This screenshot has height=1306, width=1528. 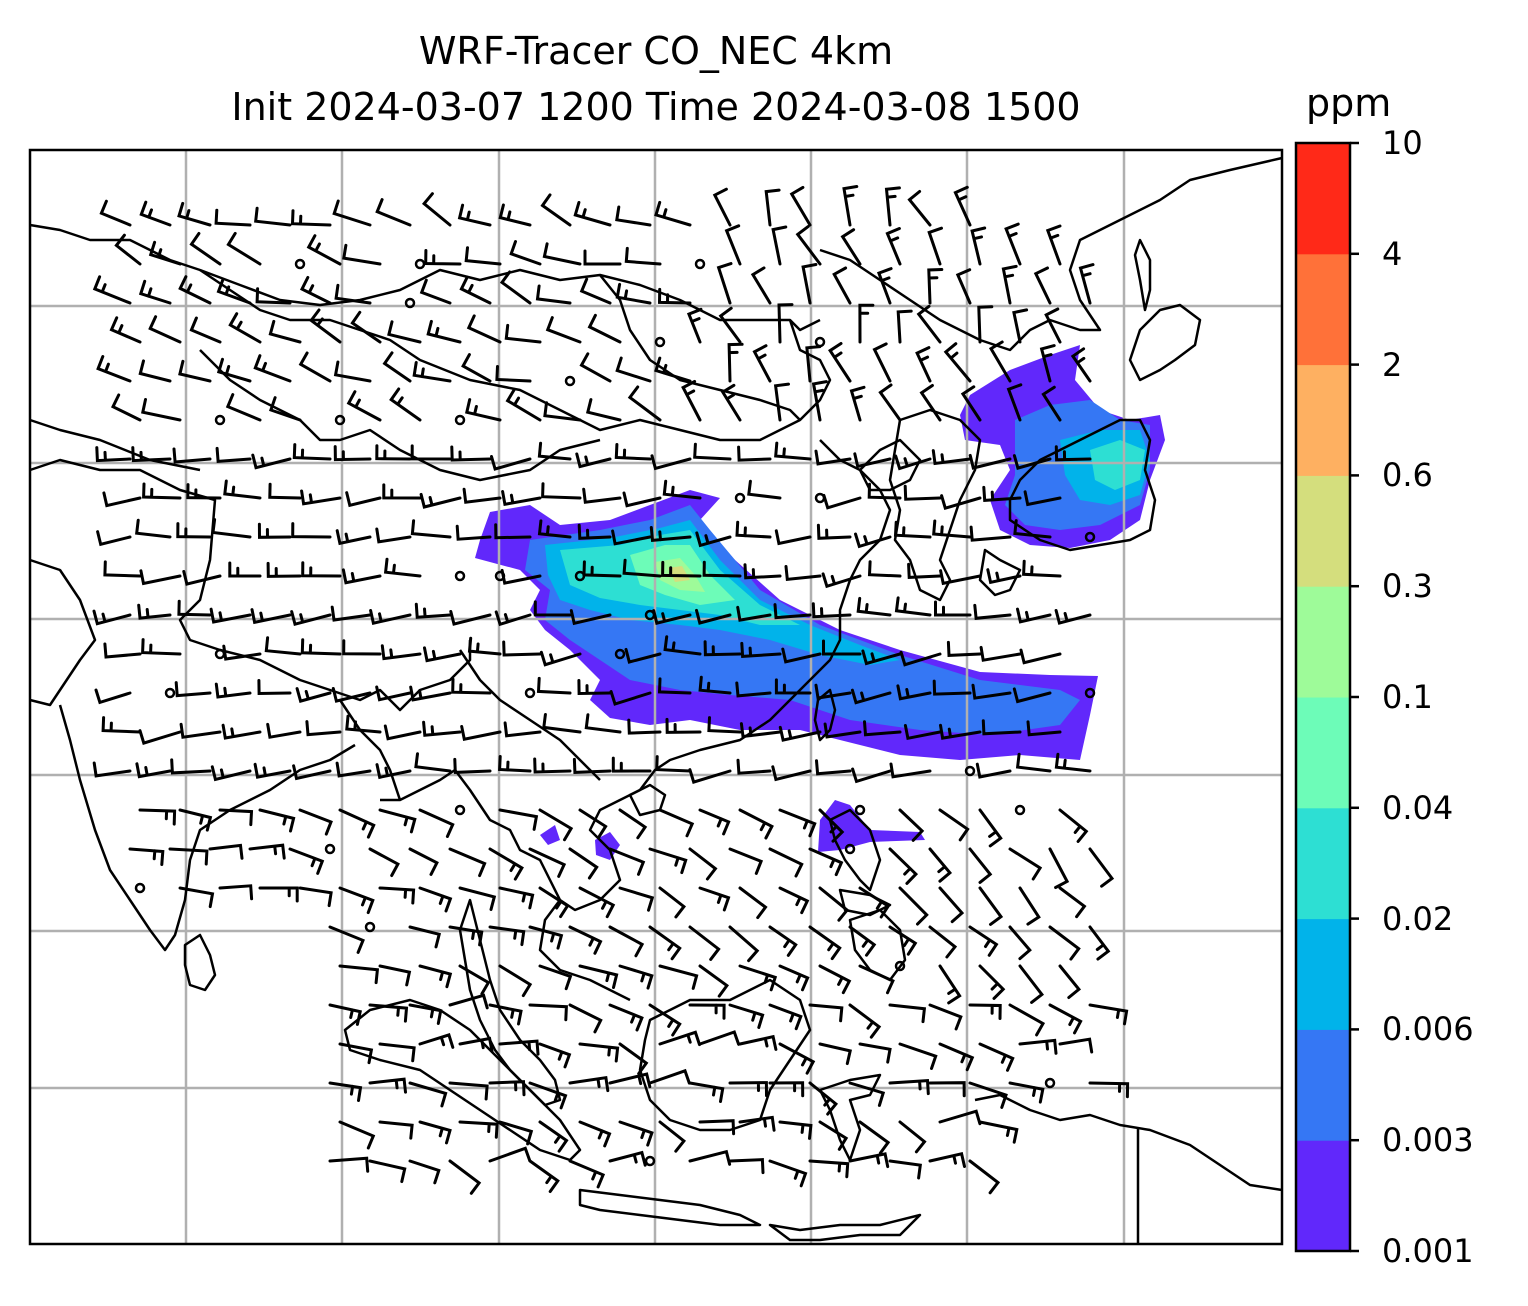 What do you see at coordinates (670, 1207) in the screenshot?
I see `coastline-java` at bounding box center [670, 1207].